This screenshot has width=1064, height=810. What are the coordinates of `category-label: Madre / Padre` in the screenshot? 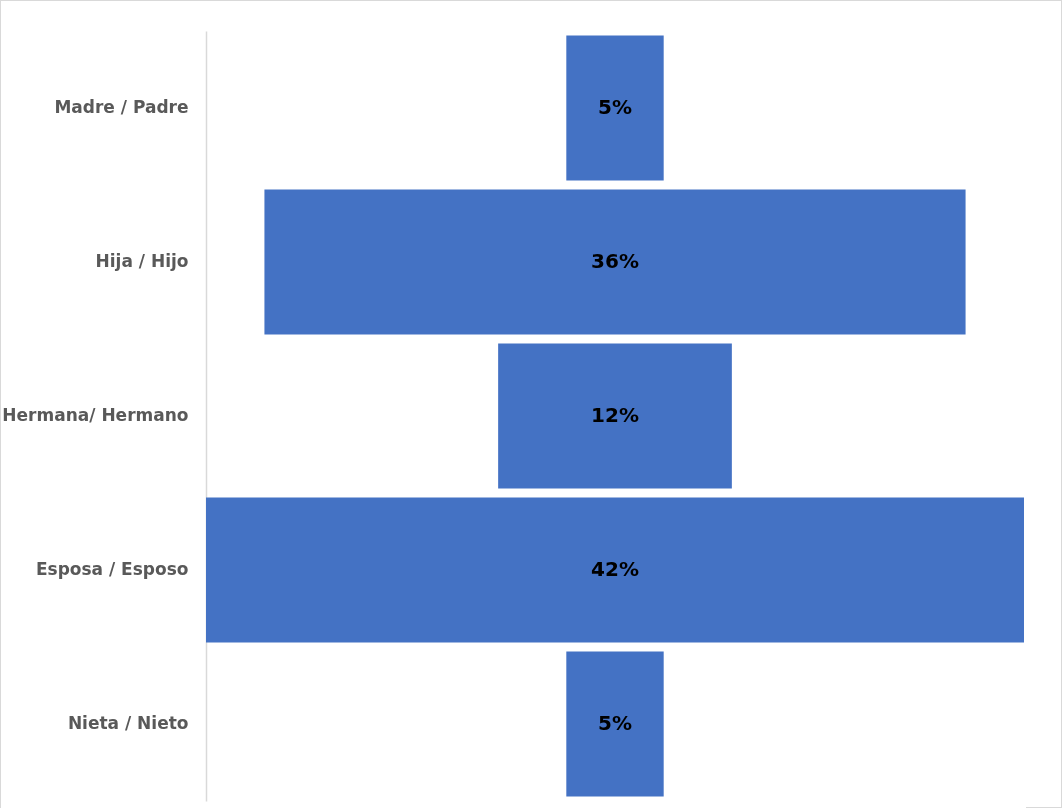 It's located at (121, 107).